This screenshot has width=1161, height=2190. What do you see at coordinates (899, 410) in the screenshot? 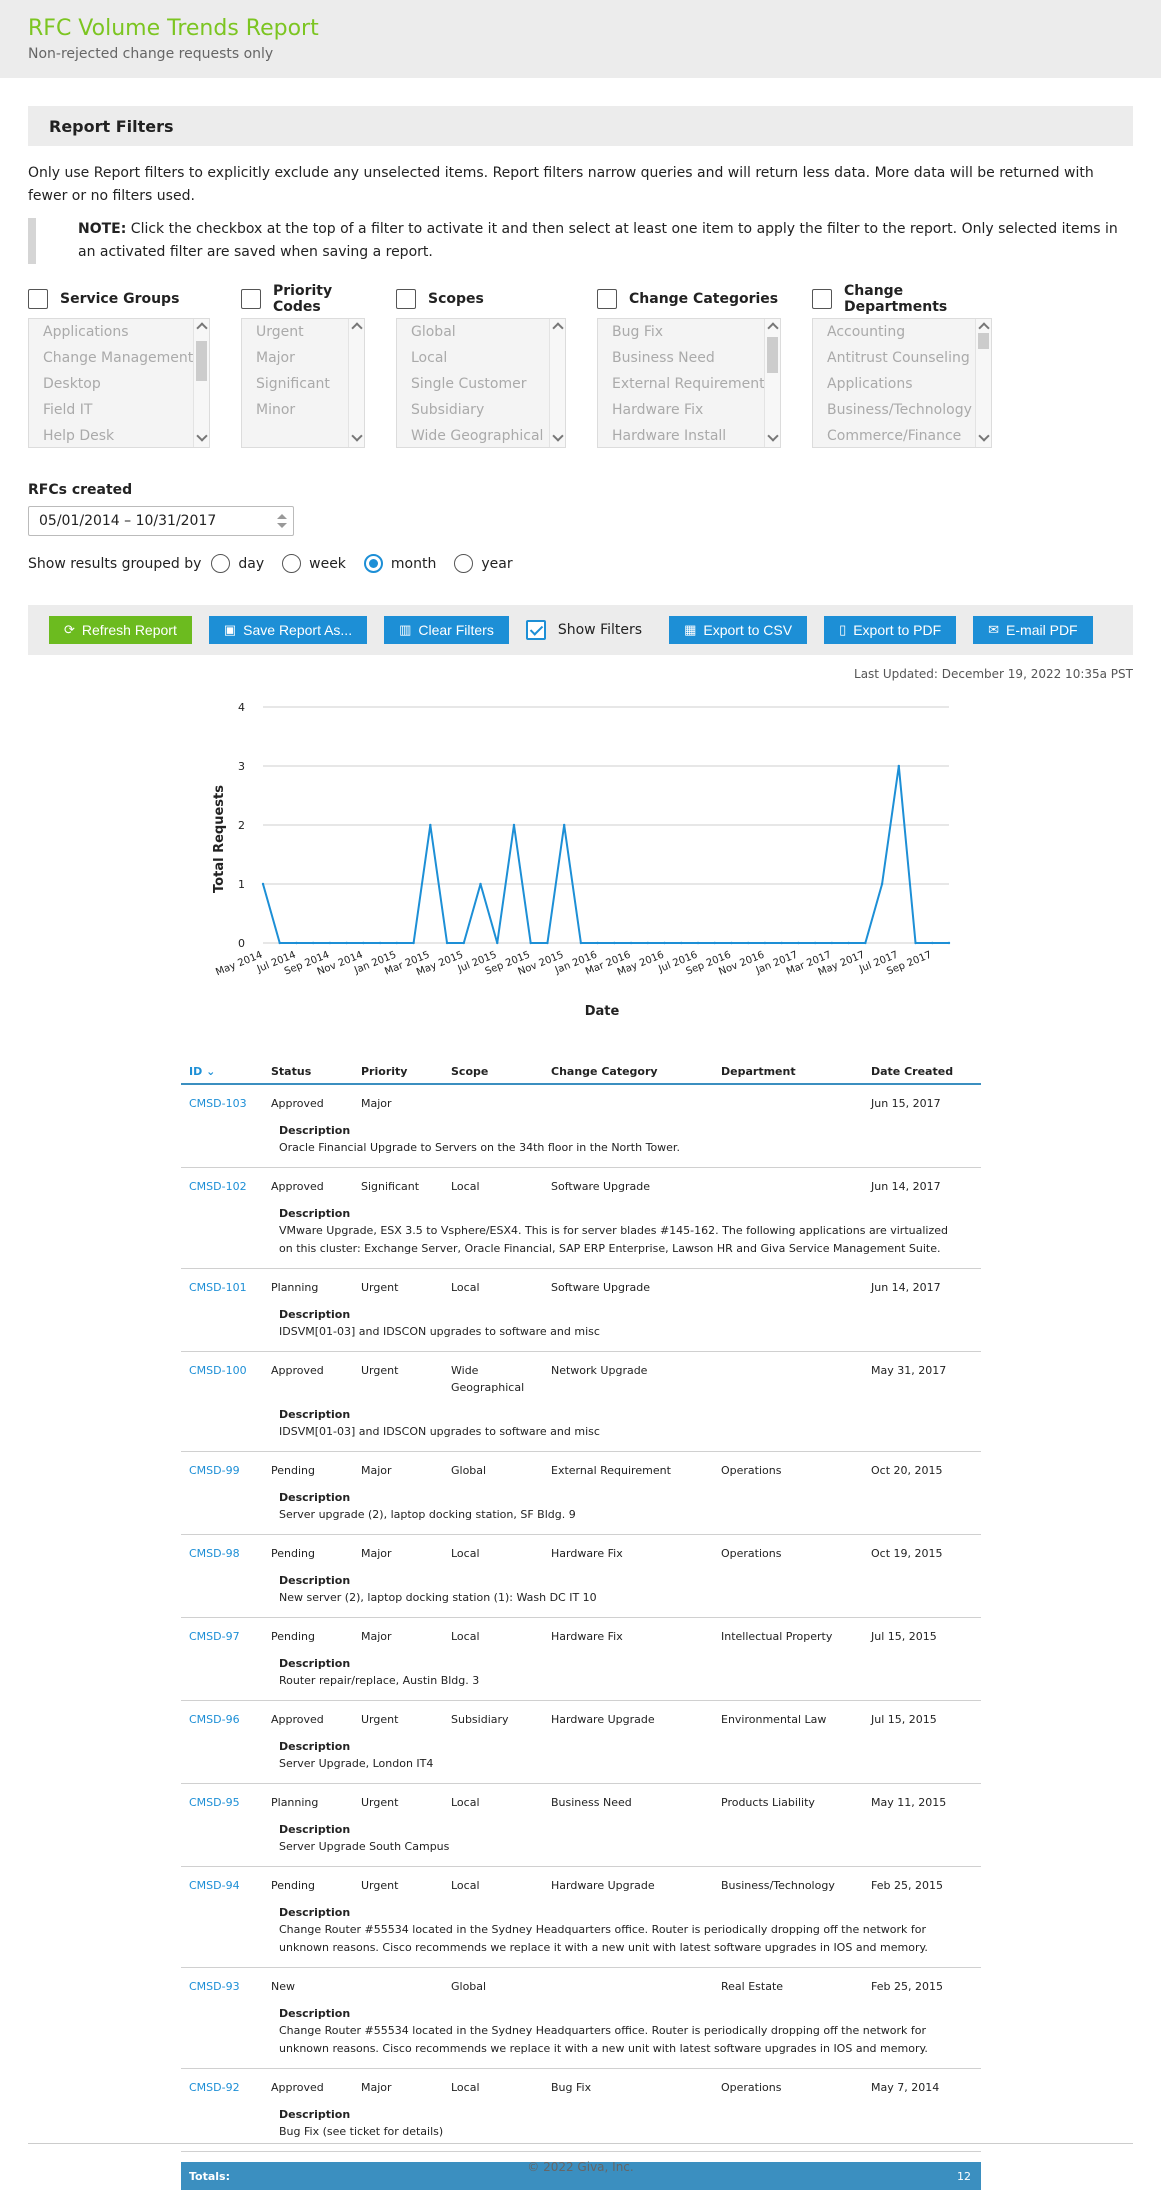
I see `filter-option: Business/Technology` at bounding box center [899, 410].